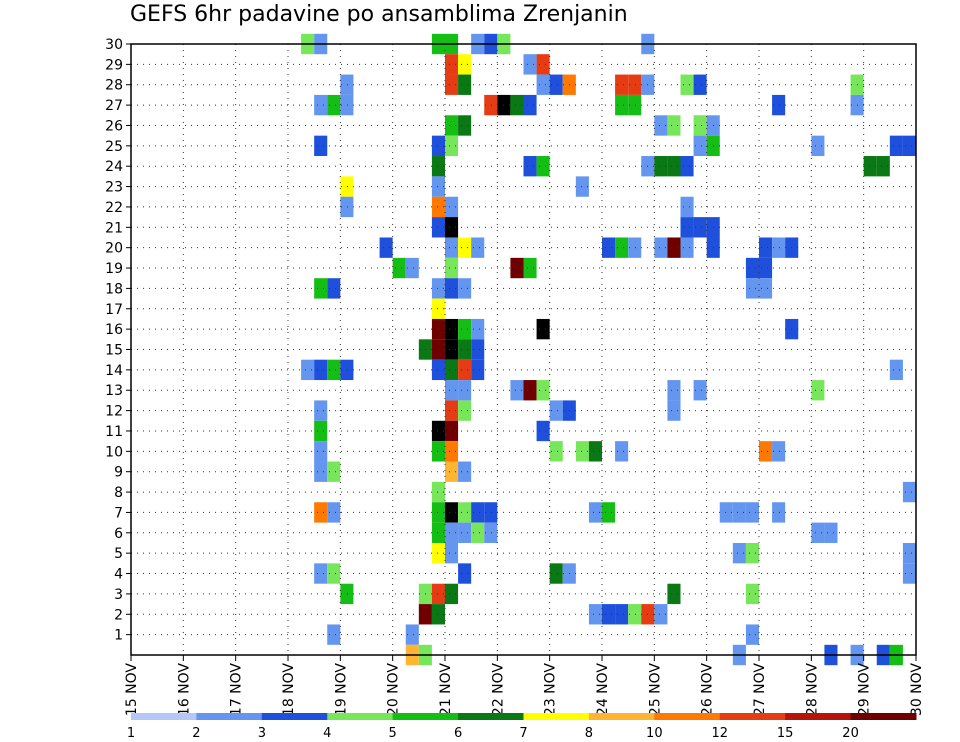 Image resolution: width=960 pixels, height=742 pixels. What do you see at coordinates (114, 208) in the screenshot?
I see `y-tick-label: 22` at bounding box center [114, 208].